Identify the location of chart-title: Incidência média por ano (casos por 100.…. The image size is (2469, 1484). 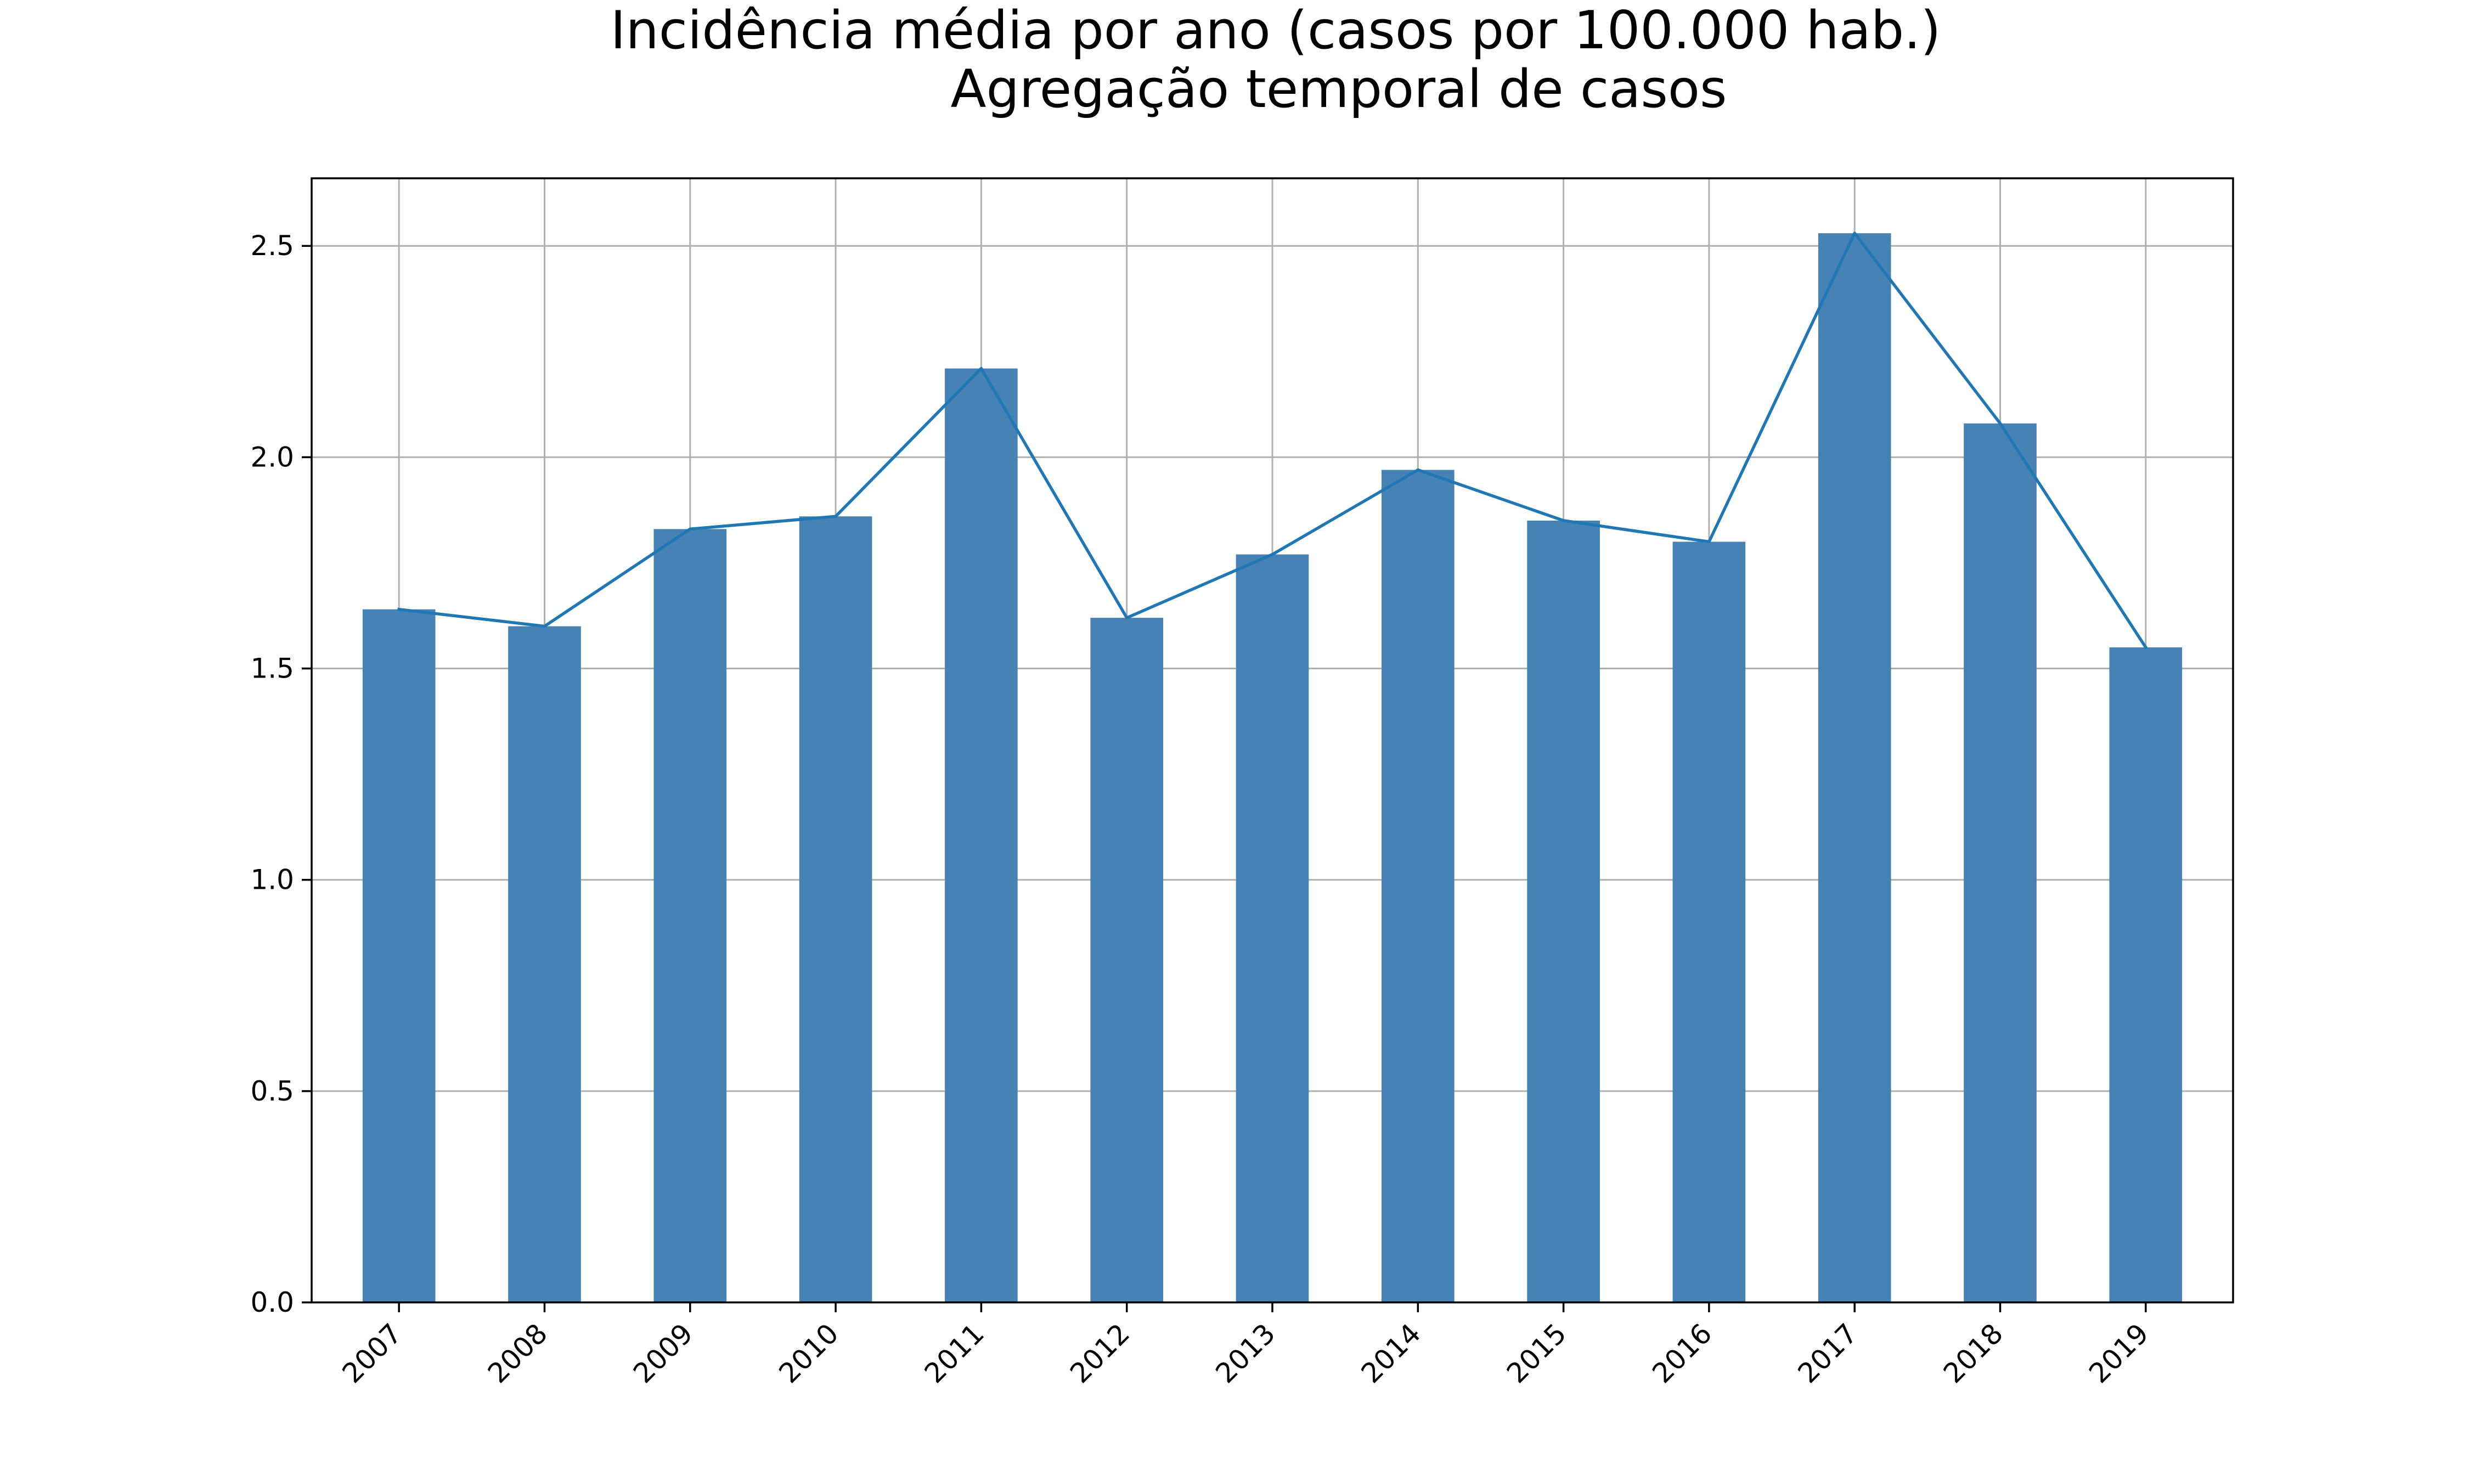
(1276, 31).